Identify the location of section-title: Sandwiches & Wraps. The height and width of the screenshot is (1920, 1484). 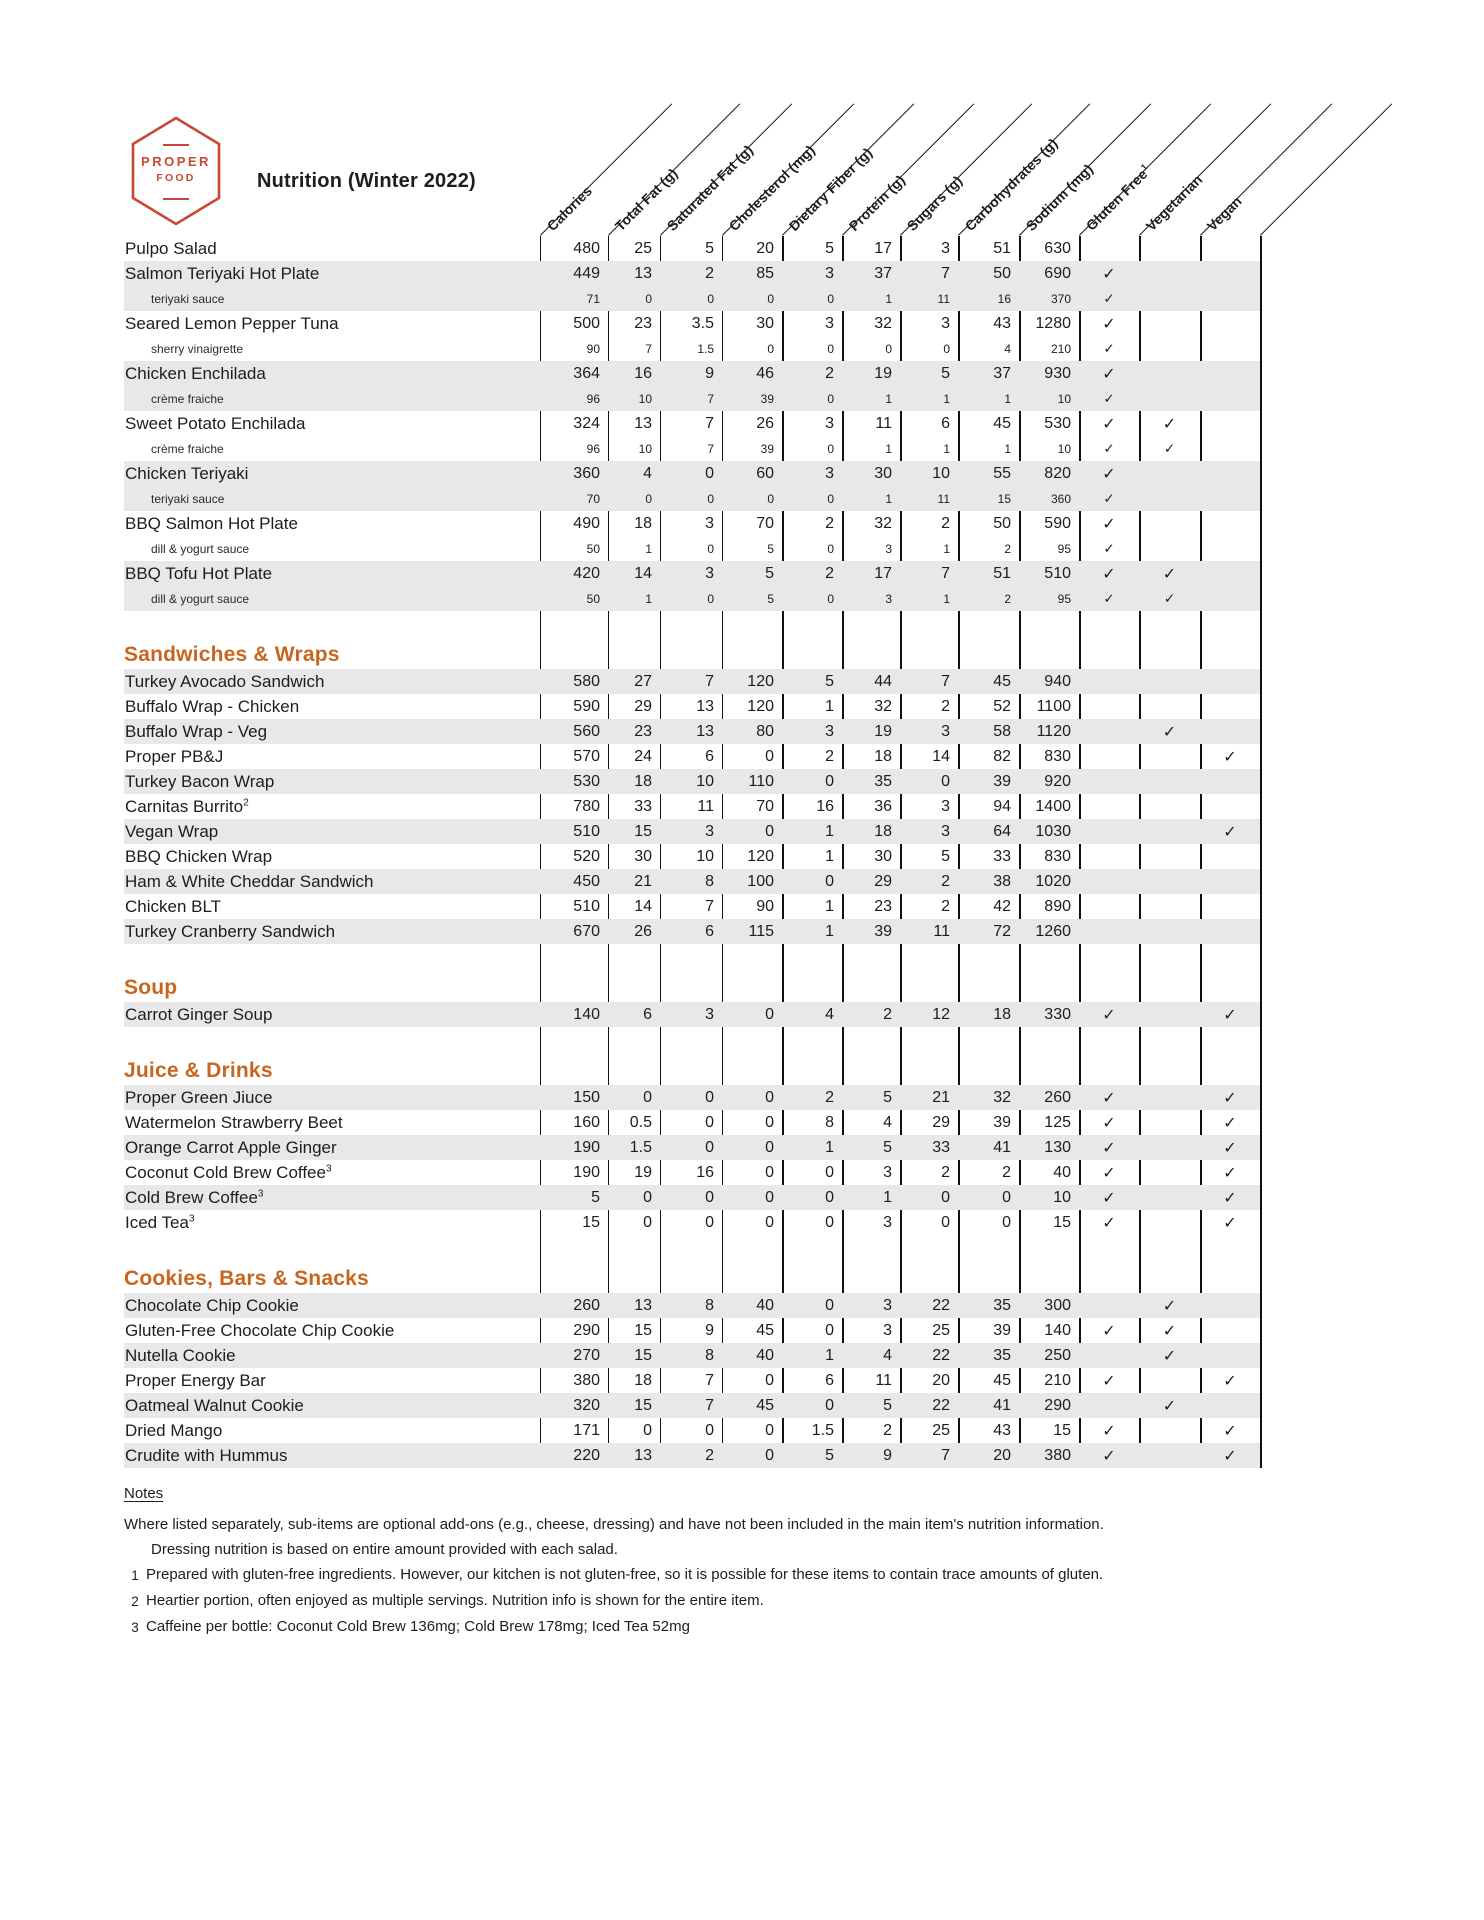
(232, 654).